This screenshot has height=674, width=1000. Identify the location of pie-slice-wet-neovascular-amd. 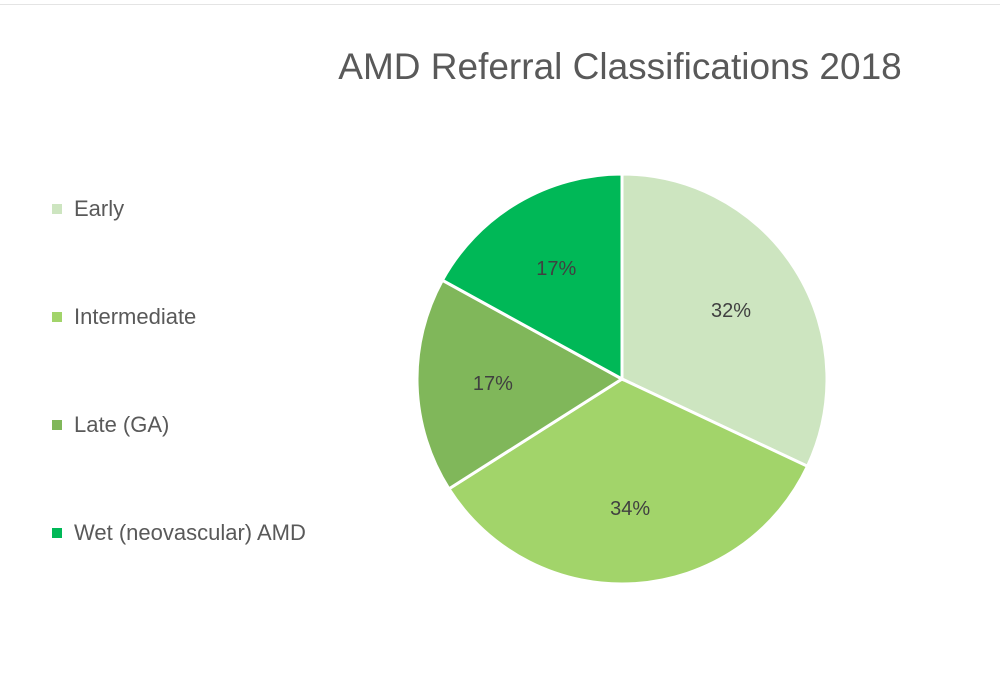
(532, 277).